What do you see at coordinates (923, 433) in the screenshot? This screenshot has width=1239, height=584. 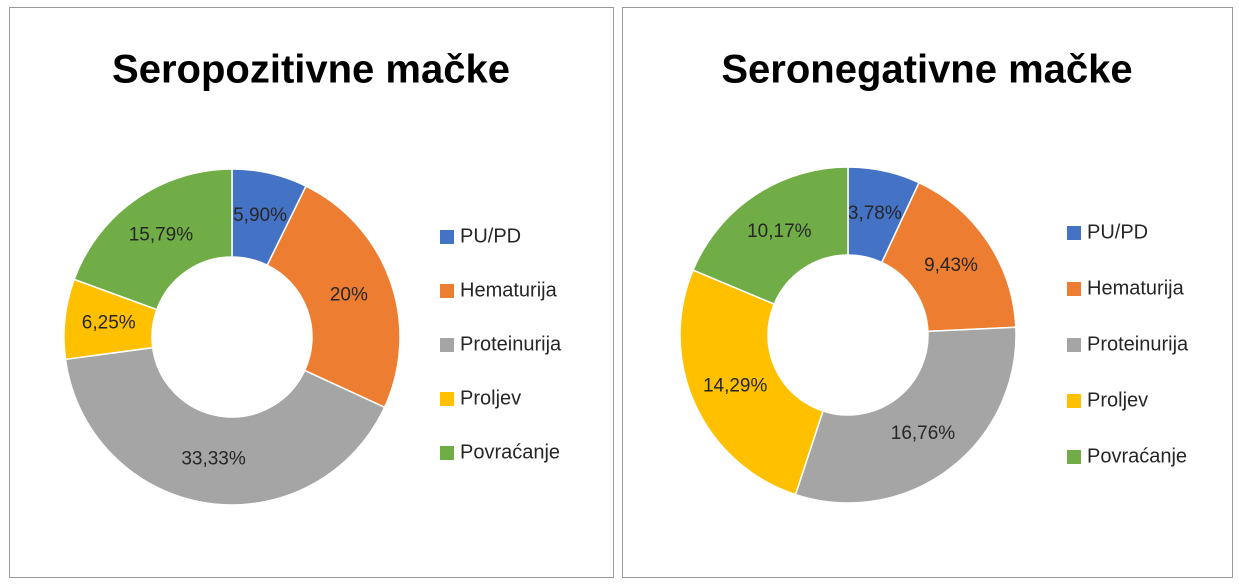 I see `data-label: 16,76%` at bounding box center [923, 433].